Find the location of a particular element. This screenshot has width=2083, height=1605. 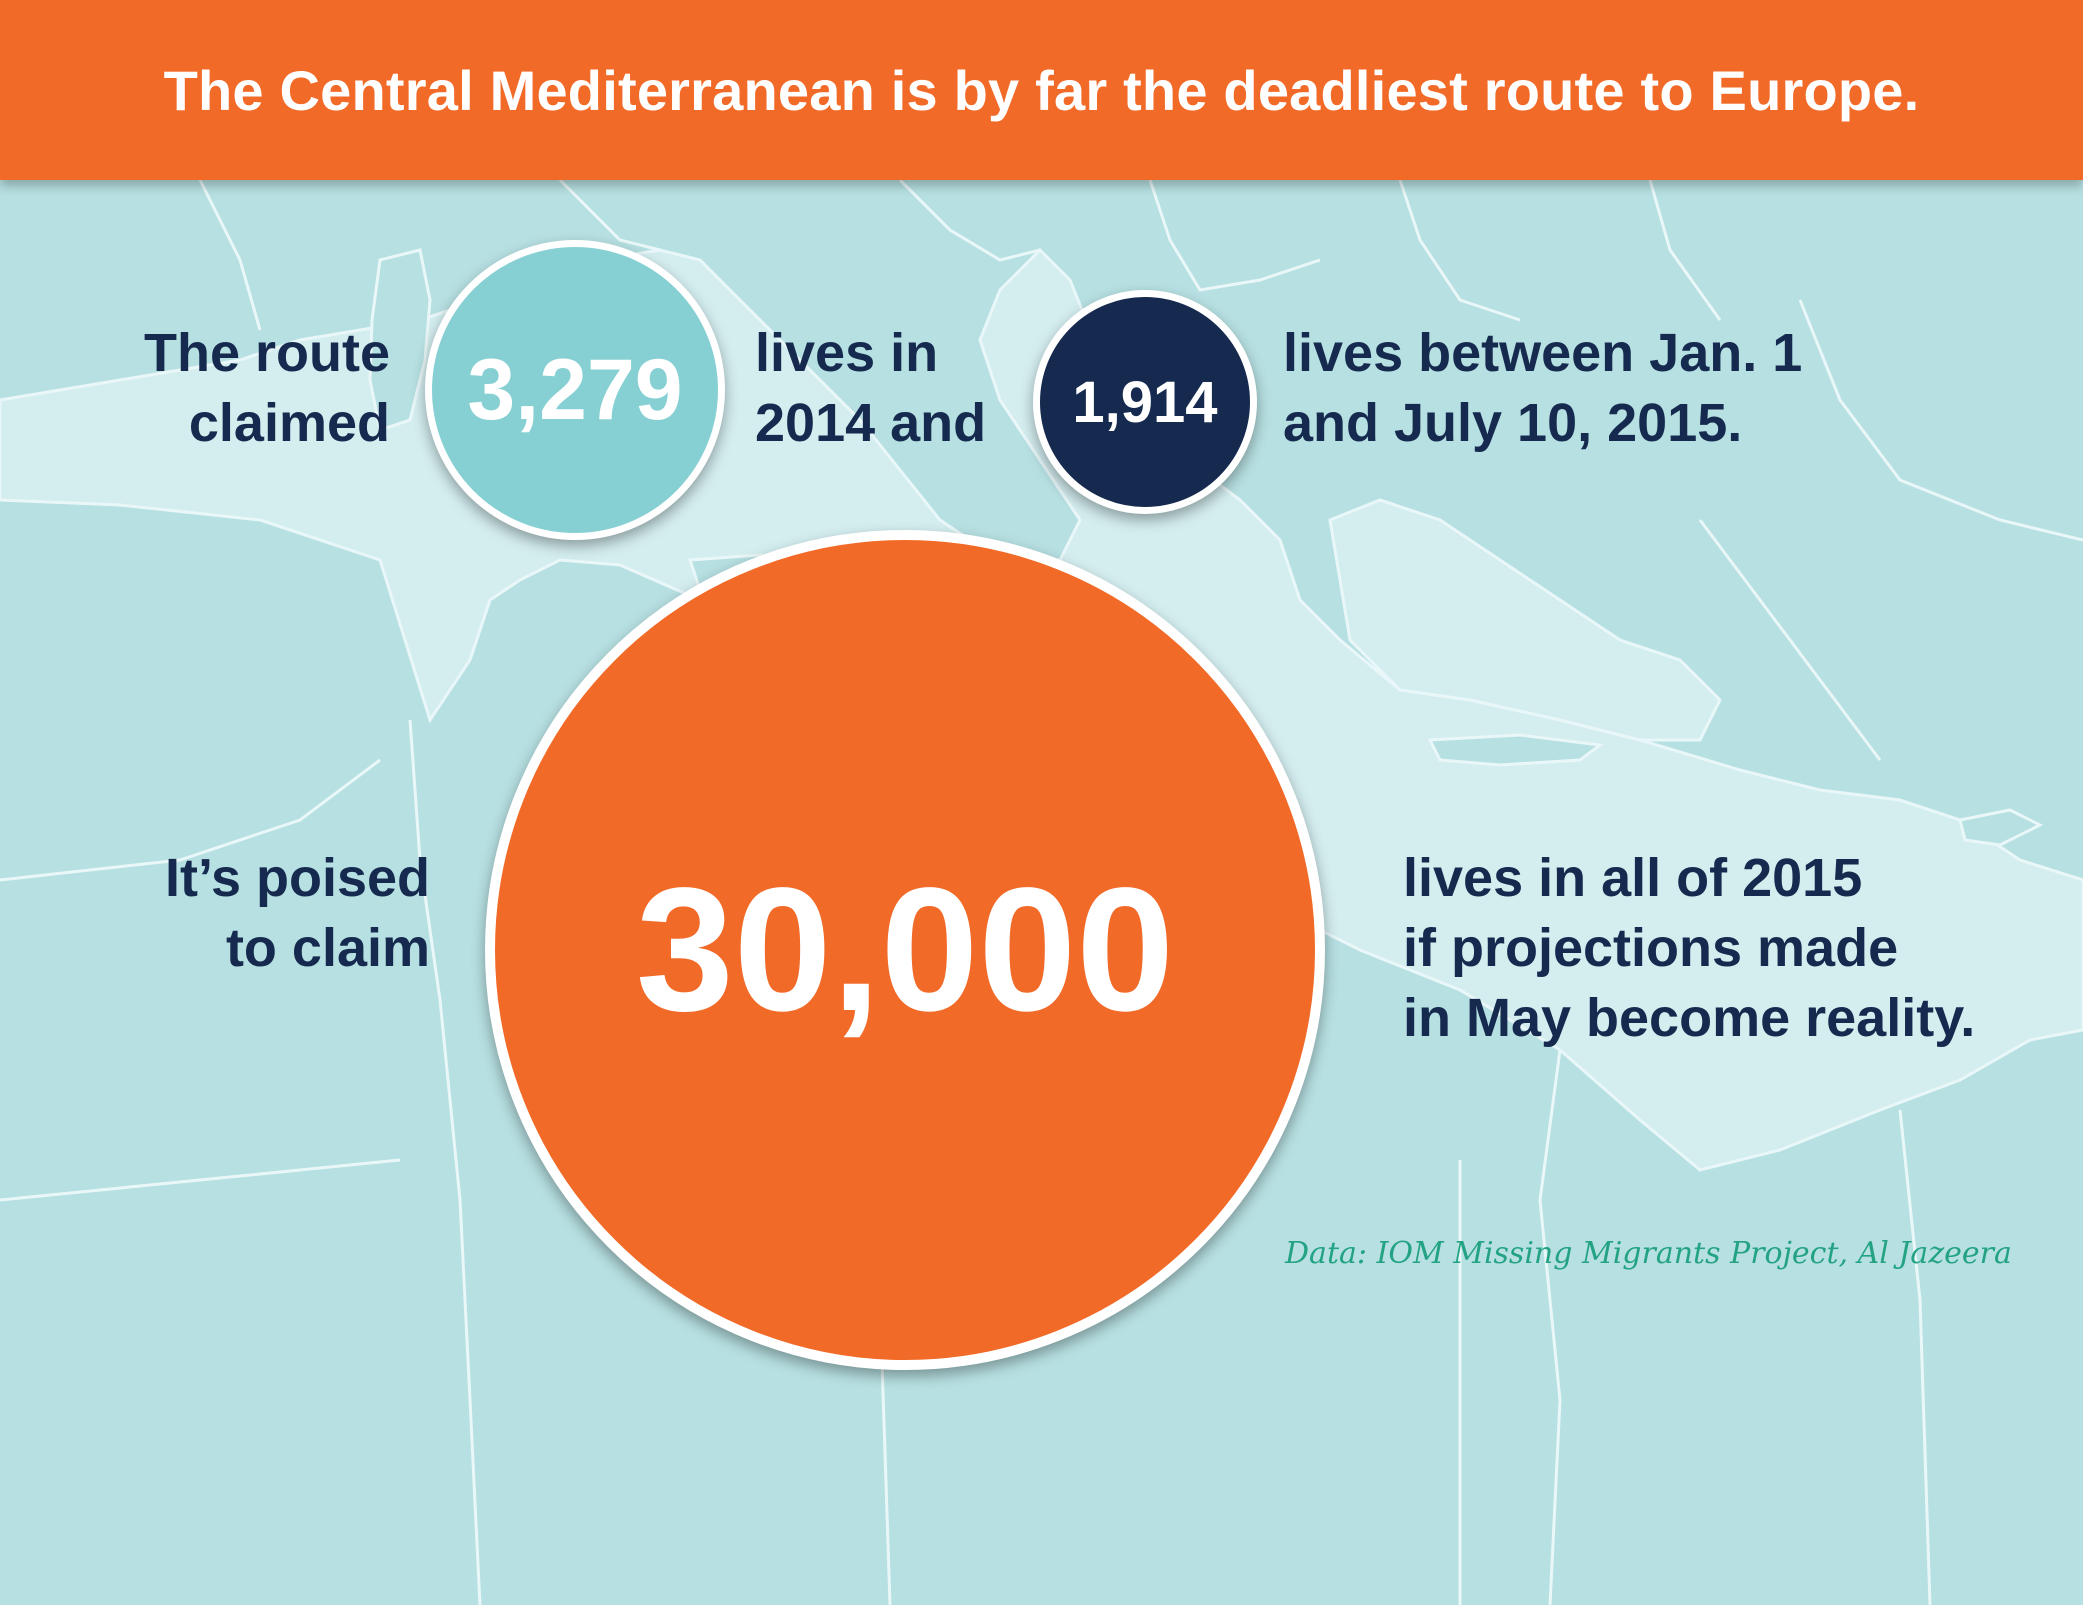

island-cyprus is located at coordinates (2001, 827).